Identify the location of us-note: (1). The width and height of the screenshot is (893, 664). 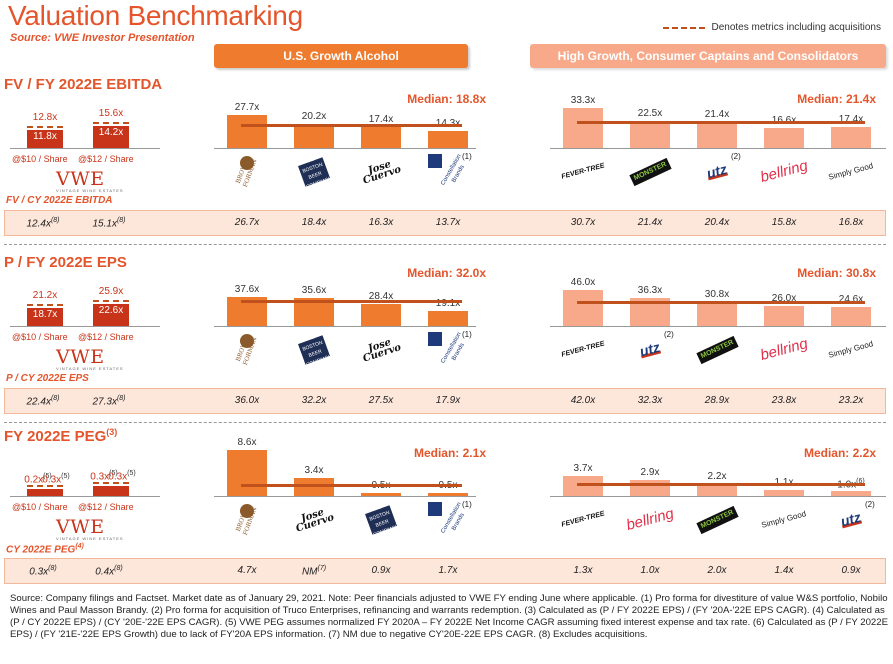
(467, 156).